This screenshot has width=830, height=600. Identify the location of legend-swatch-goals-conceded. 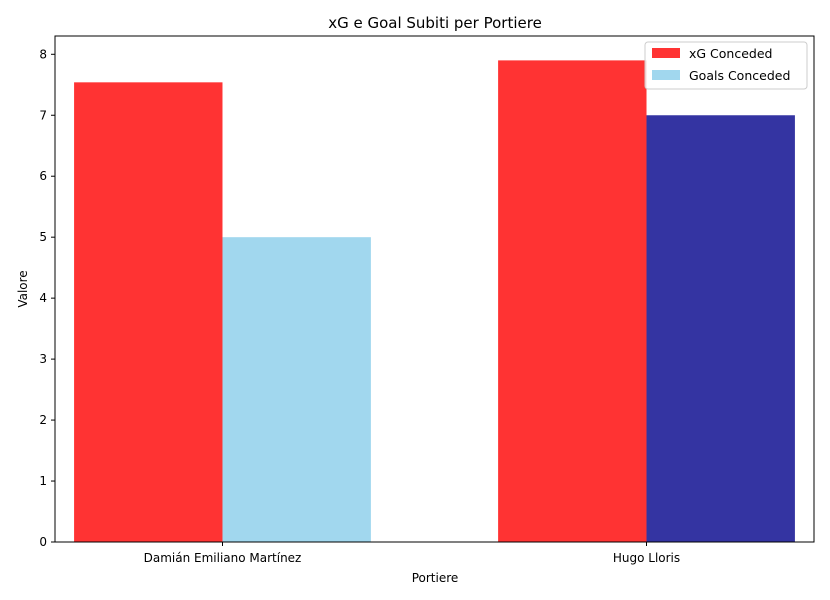
(666, 75).